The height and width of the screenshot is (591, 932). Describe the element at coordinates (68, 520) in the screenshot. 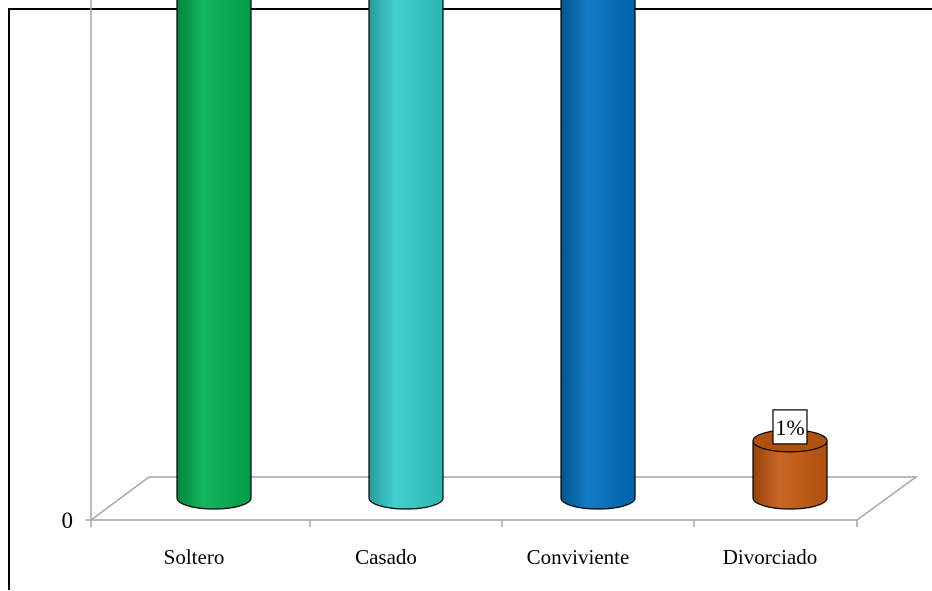

I see `y-tick-label: 0` at that location.